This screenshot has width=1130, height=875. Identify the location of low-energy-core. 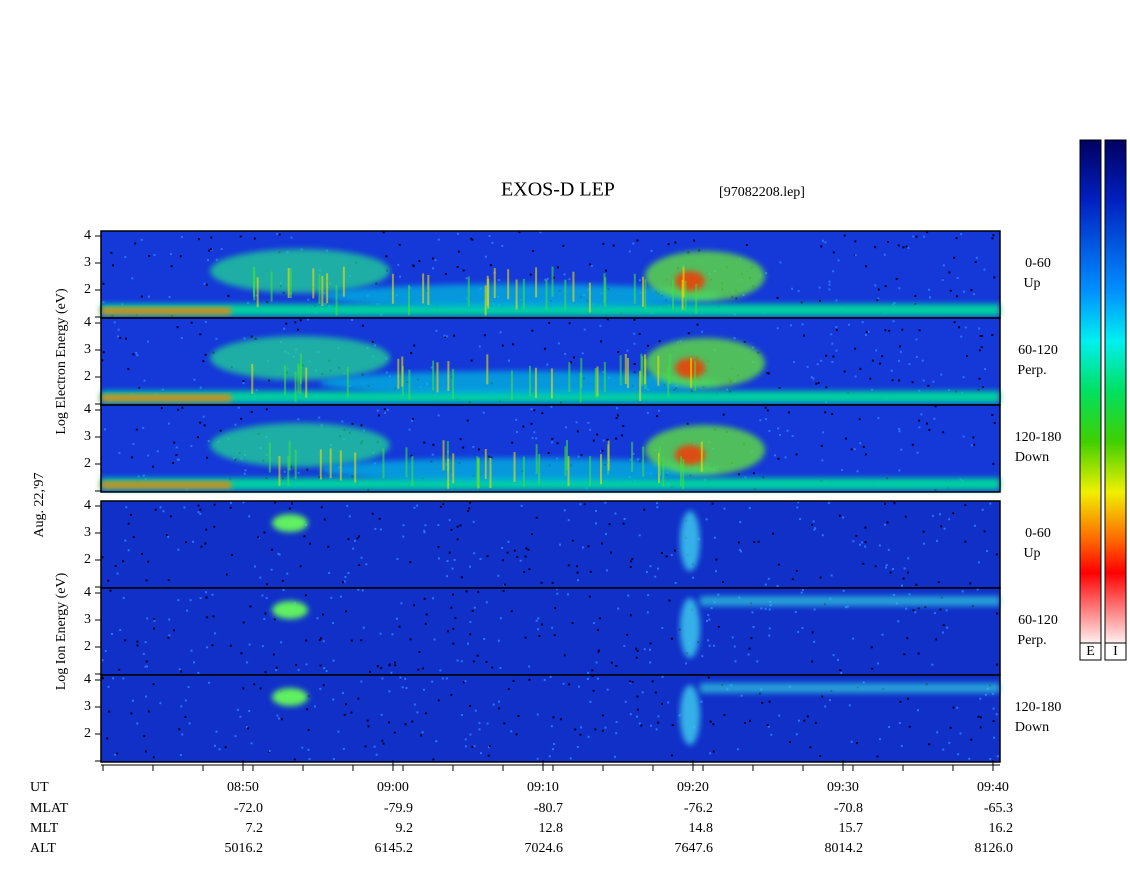
(166, 311).